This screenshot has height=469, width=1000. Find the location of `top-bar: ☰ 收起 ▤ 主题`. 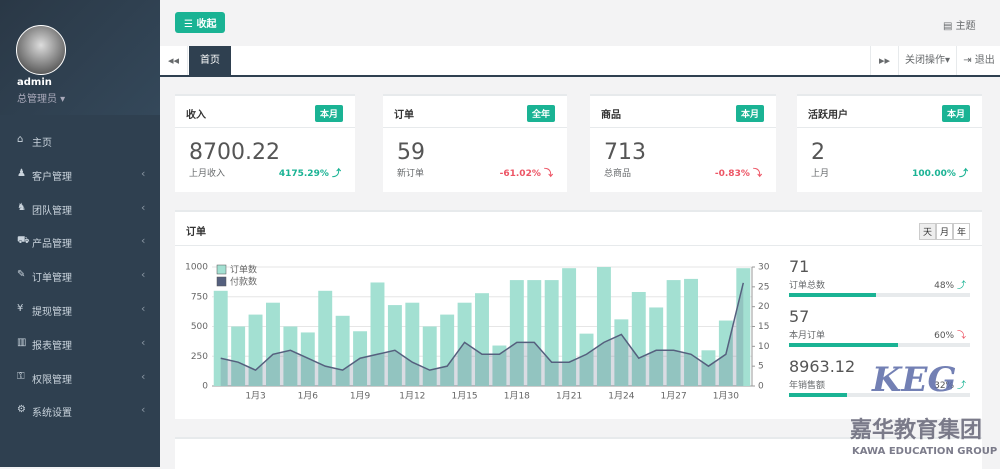

top-bar: ☰ 收起 ▤ 主题 is located at coordinates (580, 23).